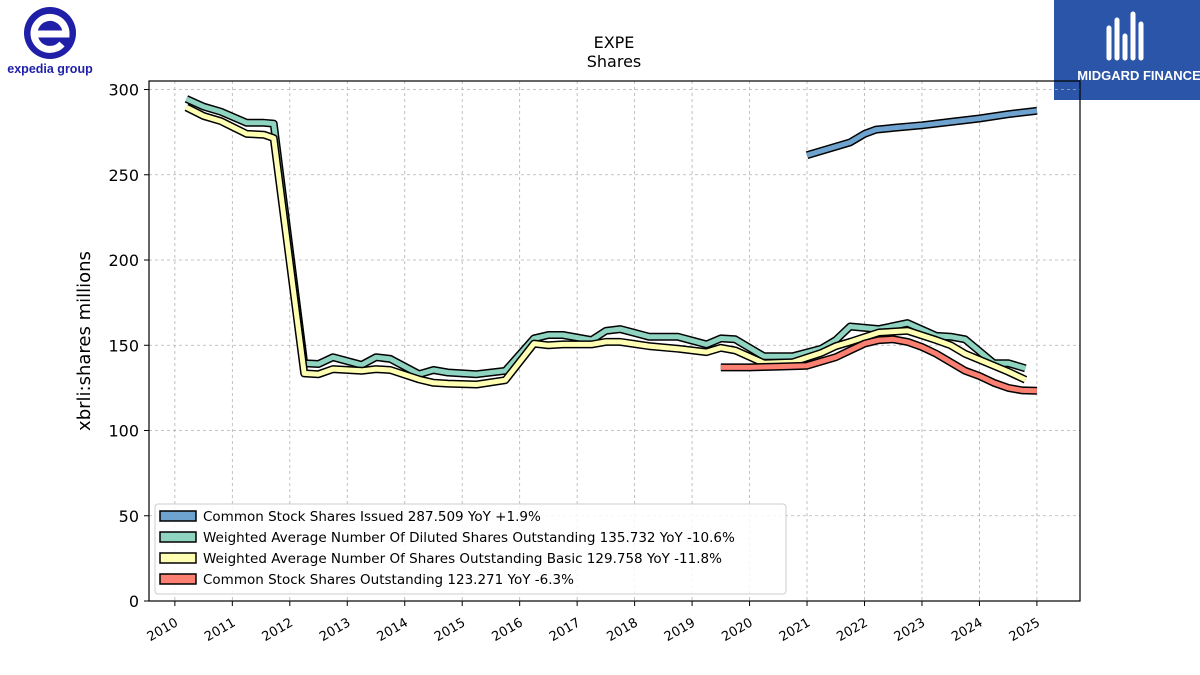 The height and width of the screenshot is (675, 1200). Describe the element at coordinates (220, 630) in the screenshot. I see `x-tick-label: 2011` at that location.